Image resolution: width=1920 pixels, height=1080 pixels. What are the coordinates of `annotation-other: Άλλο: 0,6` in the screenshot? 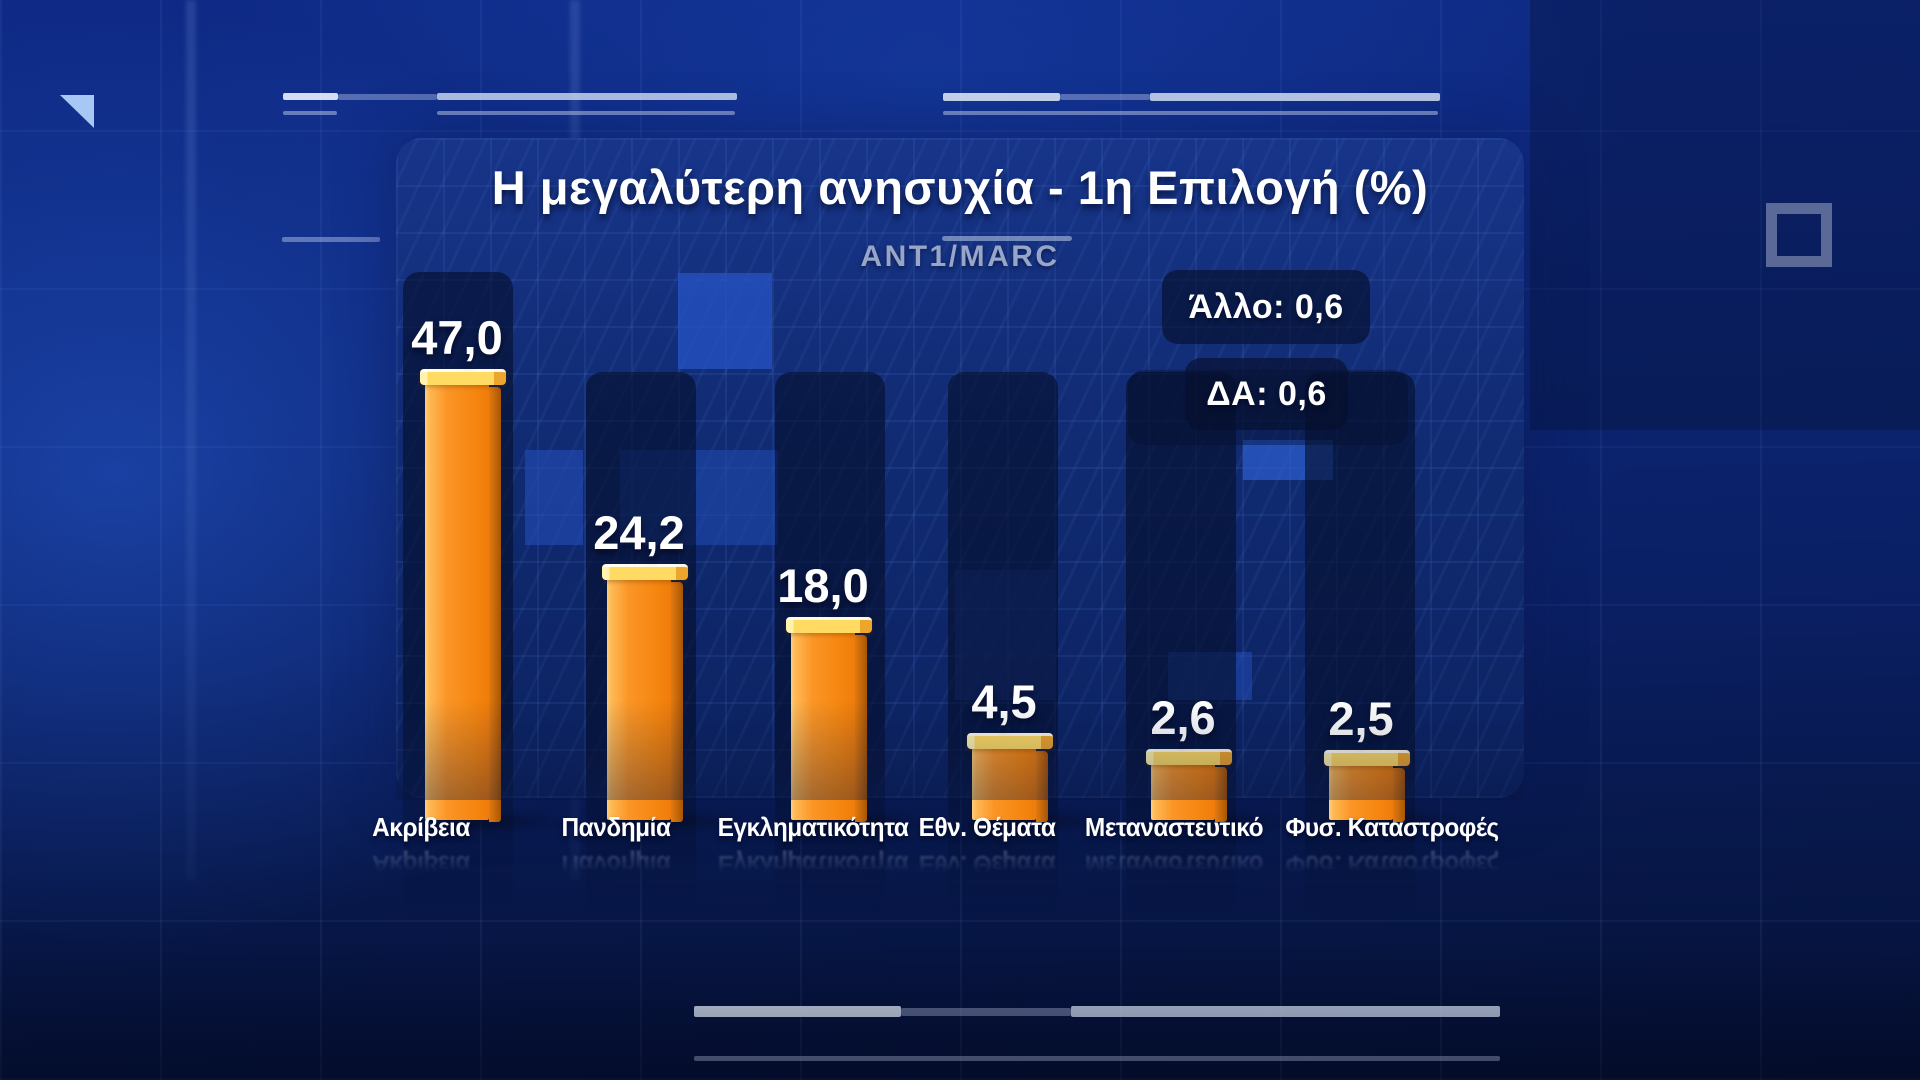 It's located at (1266, 307).